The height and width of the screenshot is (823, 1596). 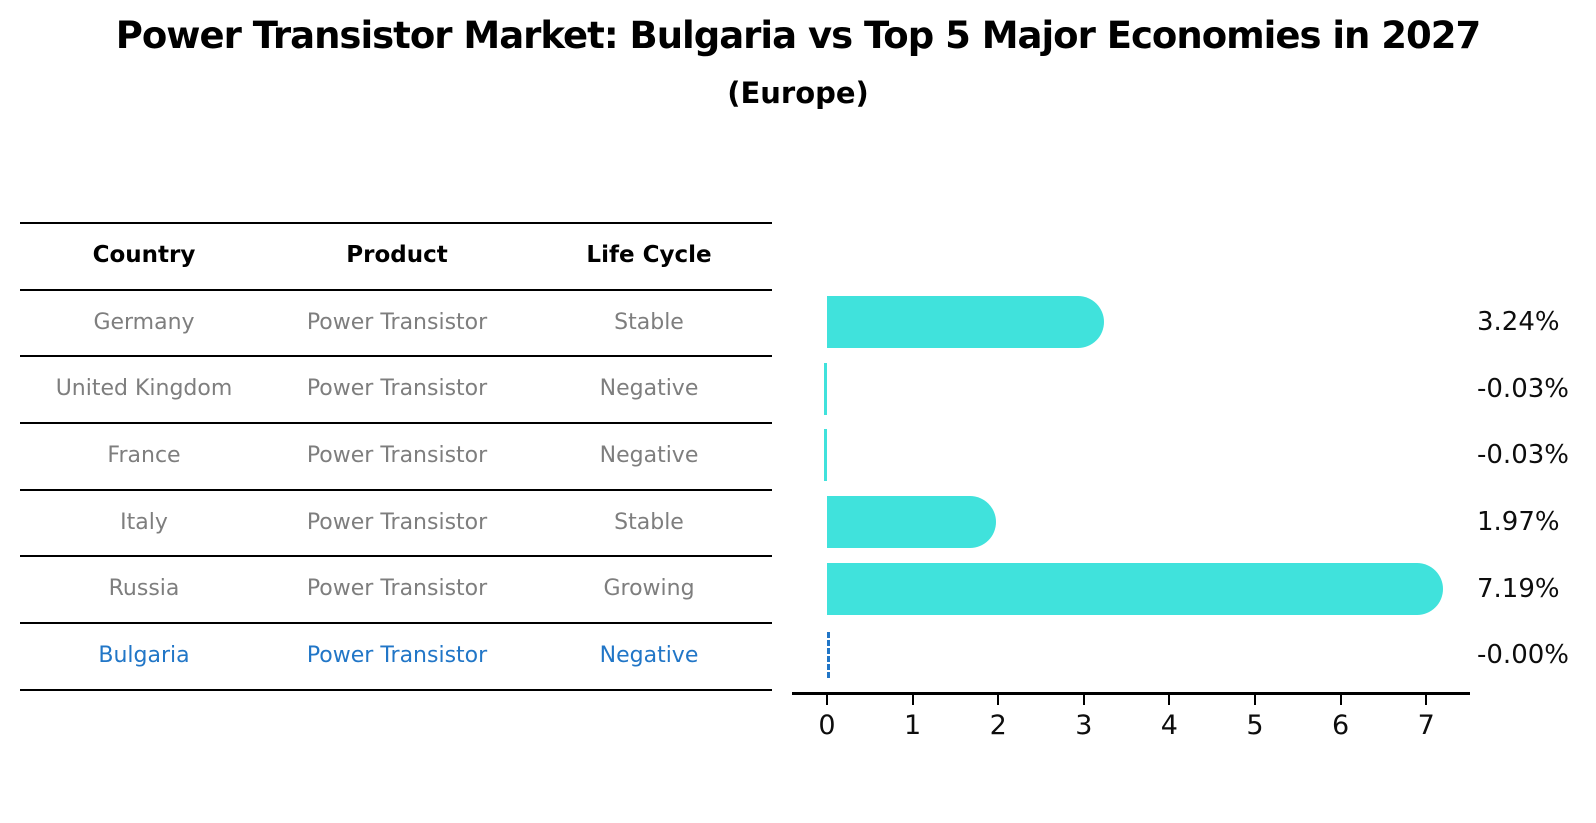 What do you see at coordinates (649, 589) in the screenshot?
I see `table-cell: Growing` at bounding box center [649, 589].